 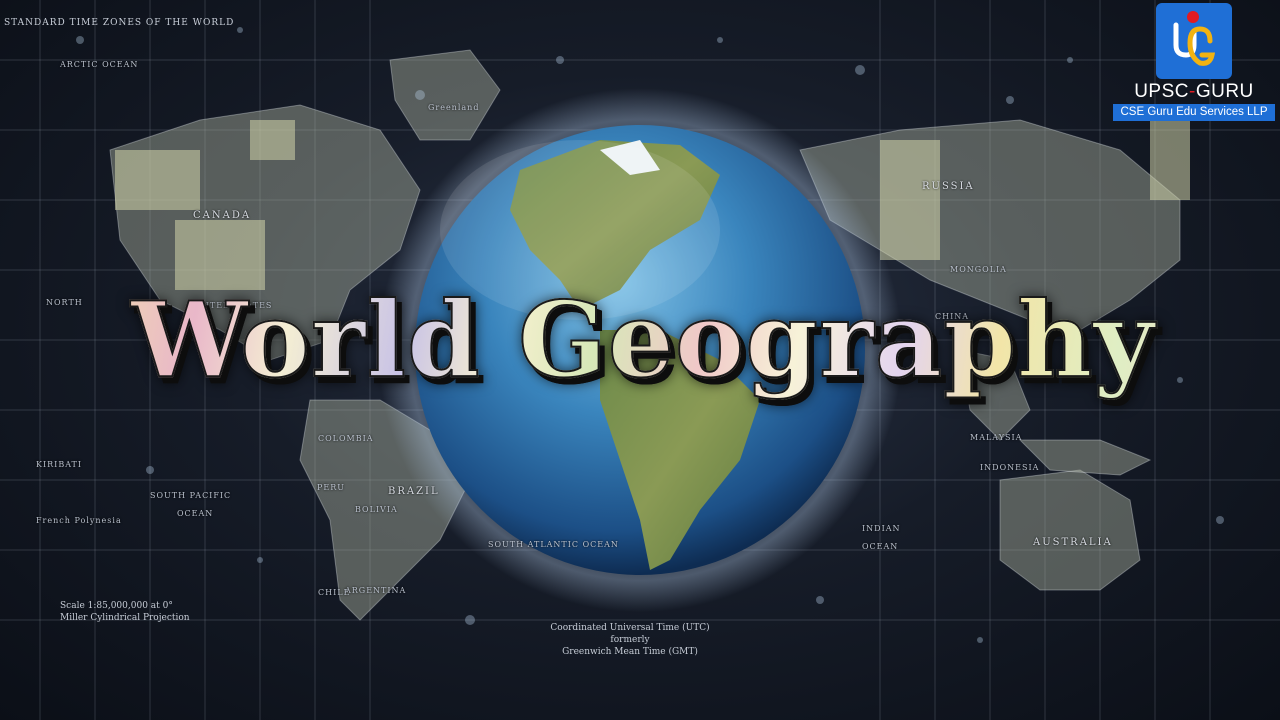 What do you see at coordinates (99, 64) in the screenshot?
I see `label-arctic-ocean: ARCTIC OCEAN` at bounding box center [99, 64].